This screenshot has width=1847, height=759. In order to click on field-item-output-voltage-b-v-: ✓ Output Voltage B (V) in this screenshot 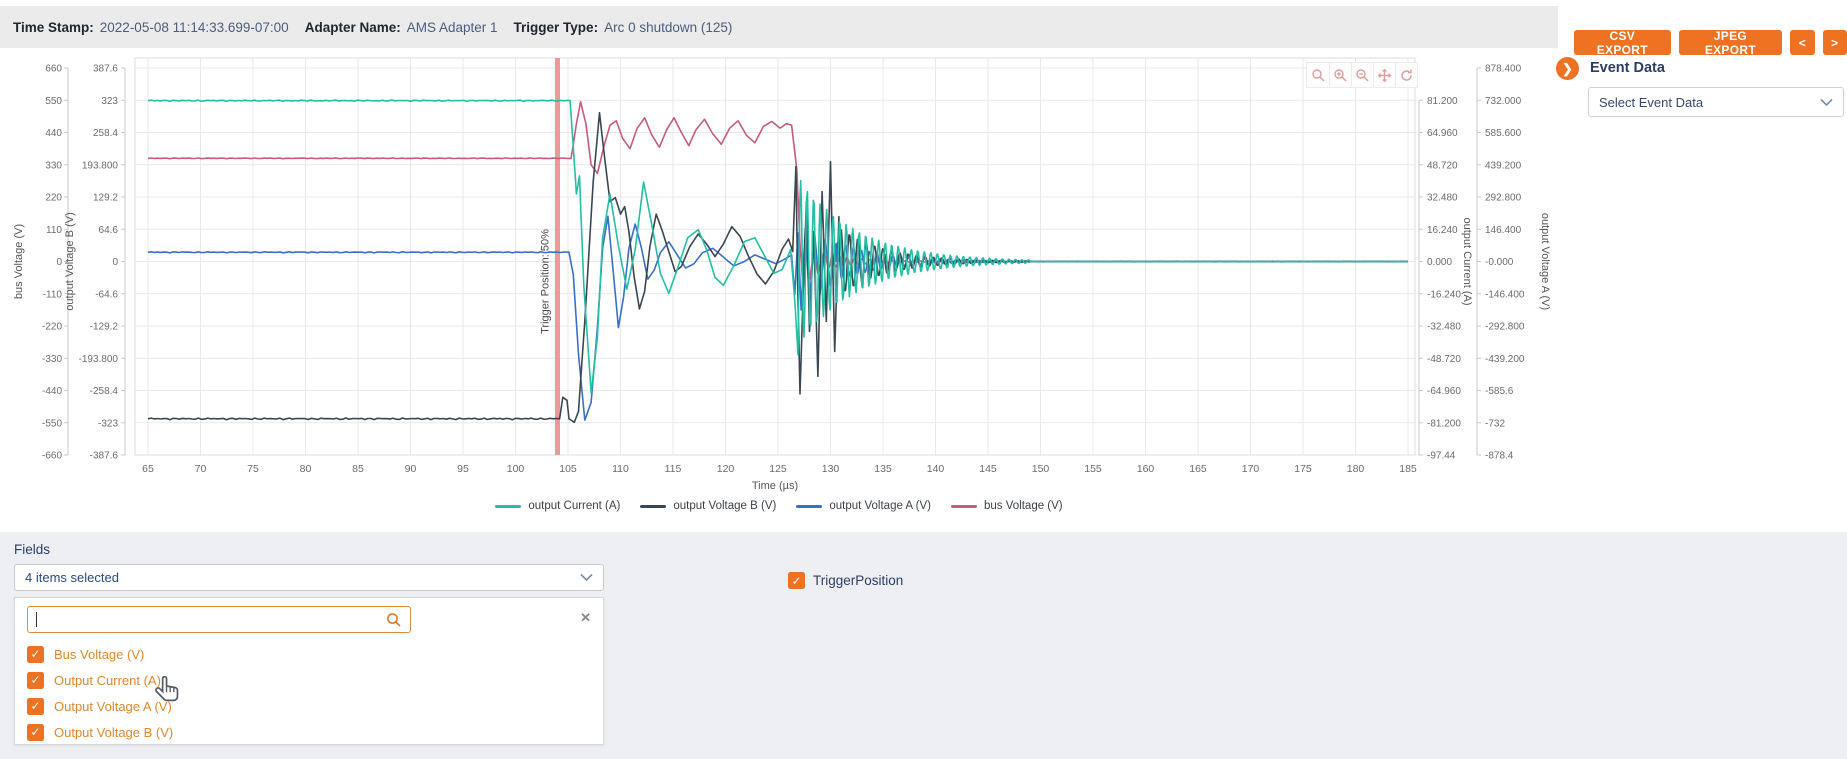, I will do `click(100, 732)`.